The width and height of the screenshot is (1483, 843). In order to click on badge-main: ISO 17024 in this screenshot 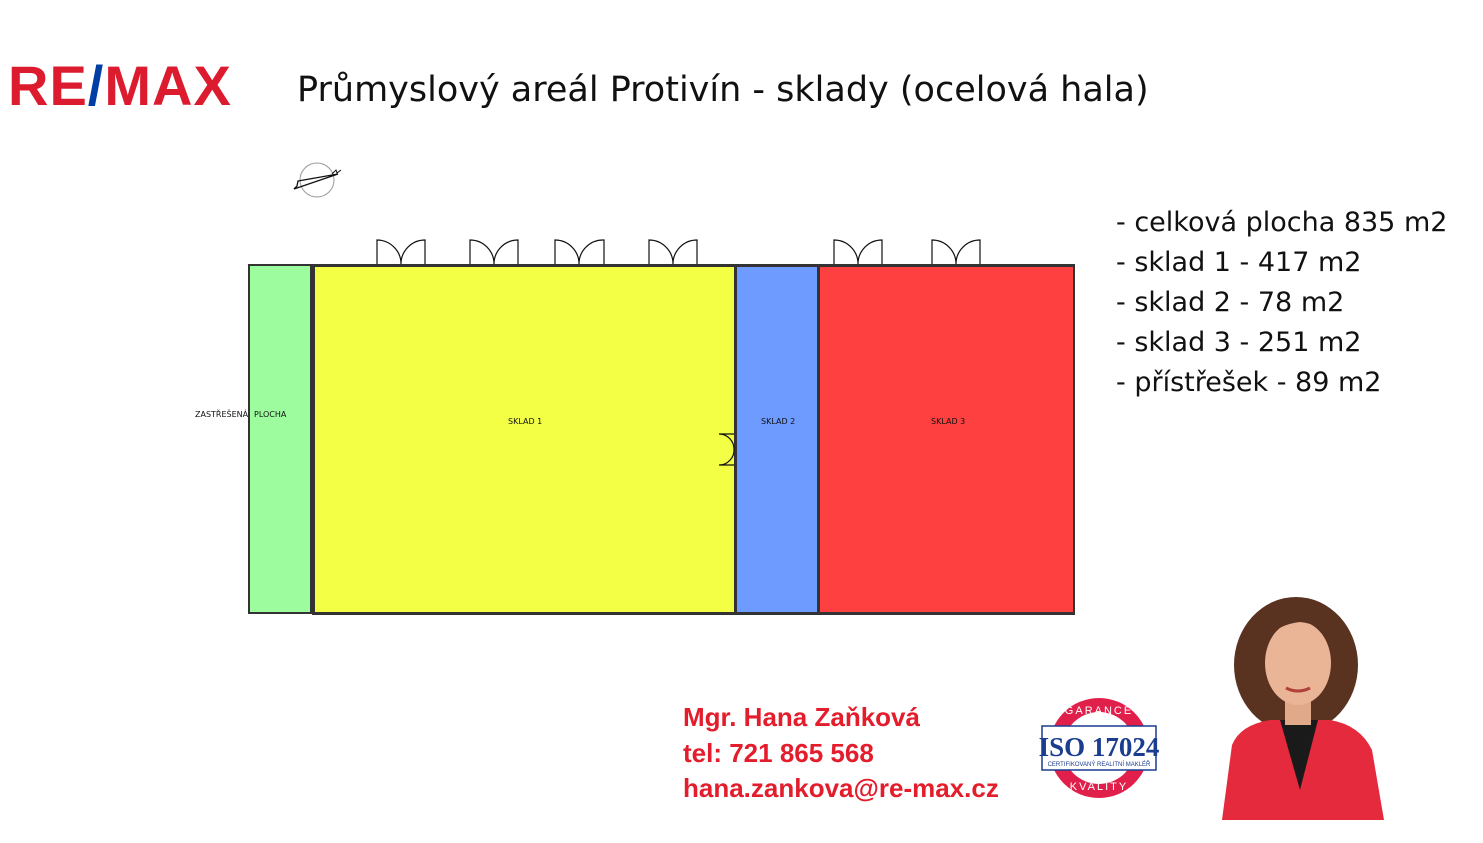, I will do `click(1099, 747)`.